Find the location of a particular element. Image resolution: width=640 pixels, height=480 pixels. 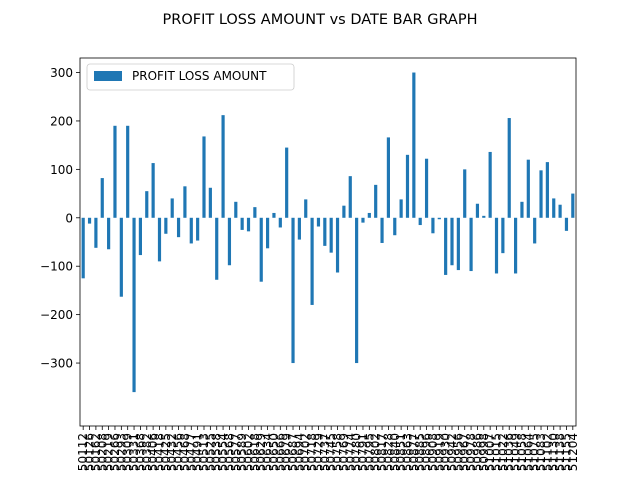

x-tick-label: 51102 is located at coordinates (547, 452).